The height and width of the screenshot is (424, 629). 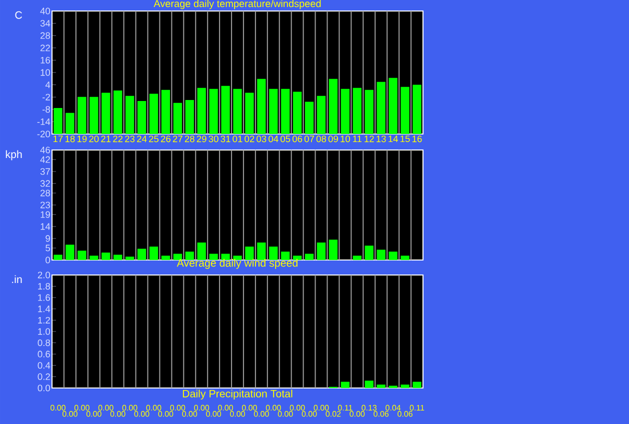 What do you see at coordinates (48, 238) in the screenshot?
I see `y-tick-label: 9` at bounding box center [48, 238].